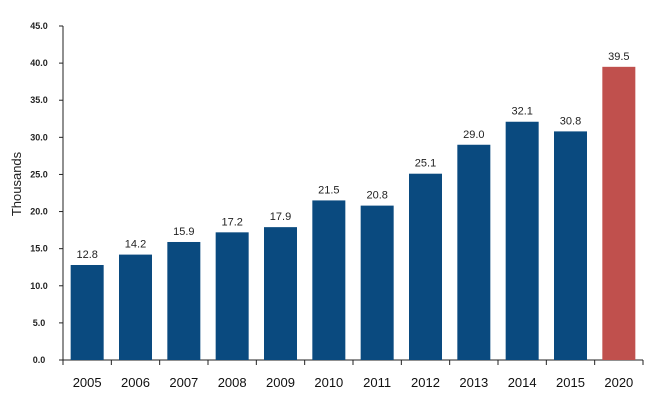  What do you see at coordinates (425, 382) in the screenshot?
I see `x-tick-label-2012: 2012` at bounding box center [425, 382].